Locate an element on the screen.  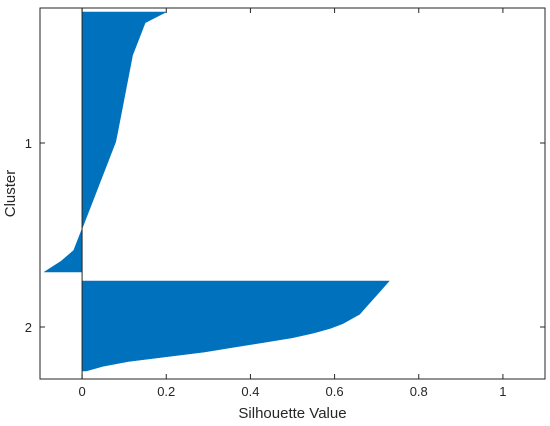
cluster-2-silhouette-area is located at coordinates (235, 326).